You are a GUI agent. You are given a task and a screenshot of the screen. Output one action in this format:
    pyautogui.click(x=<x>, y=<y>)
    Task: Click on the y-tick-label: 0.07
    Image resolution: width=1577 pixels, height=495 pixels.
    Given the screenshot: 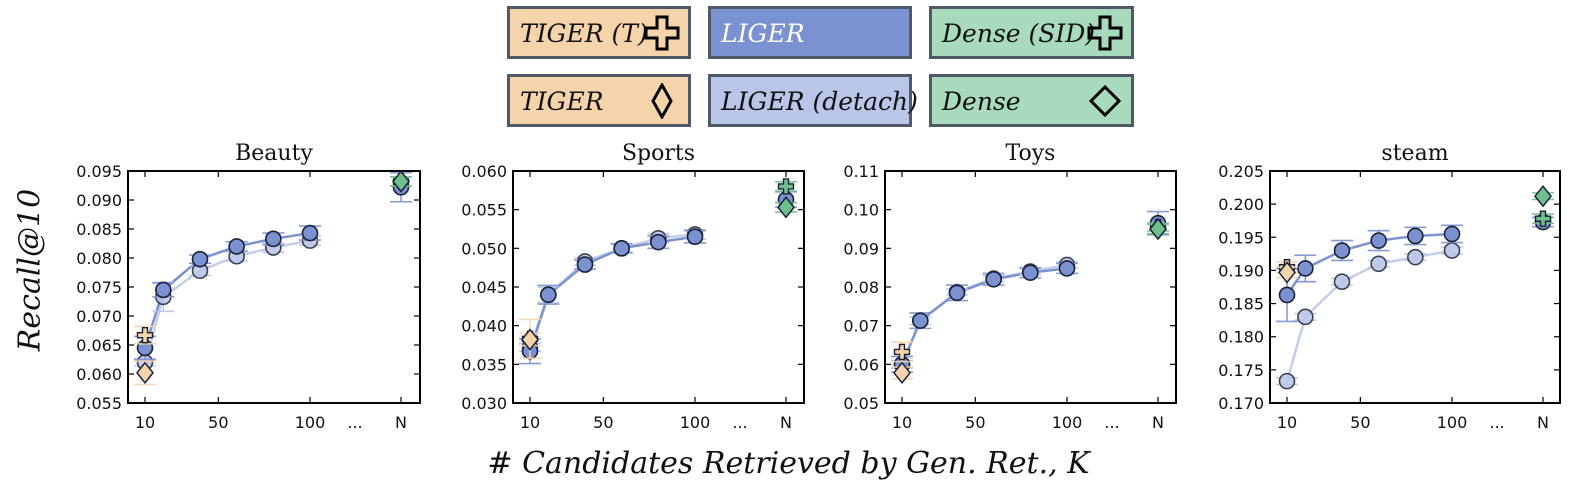 What is the action you would take?
    pyautogui.click(x=861, y=326)
    